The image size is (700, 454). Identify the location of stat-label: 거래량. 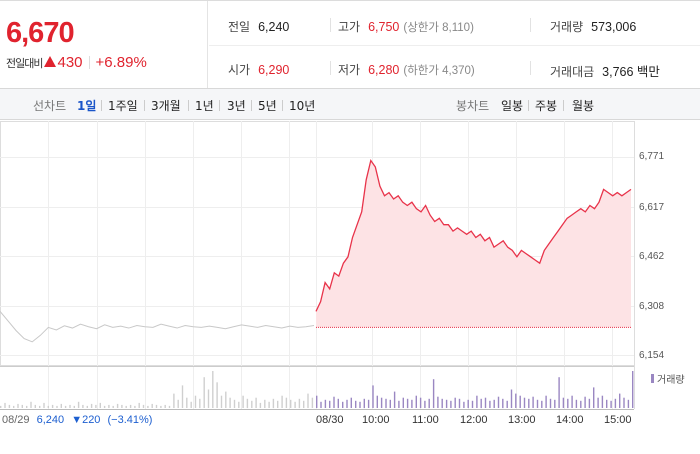
(567, 27).